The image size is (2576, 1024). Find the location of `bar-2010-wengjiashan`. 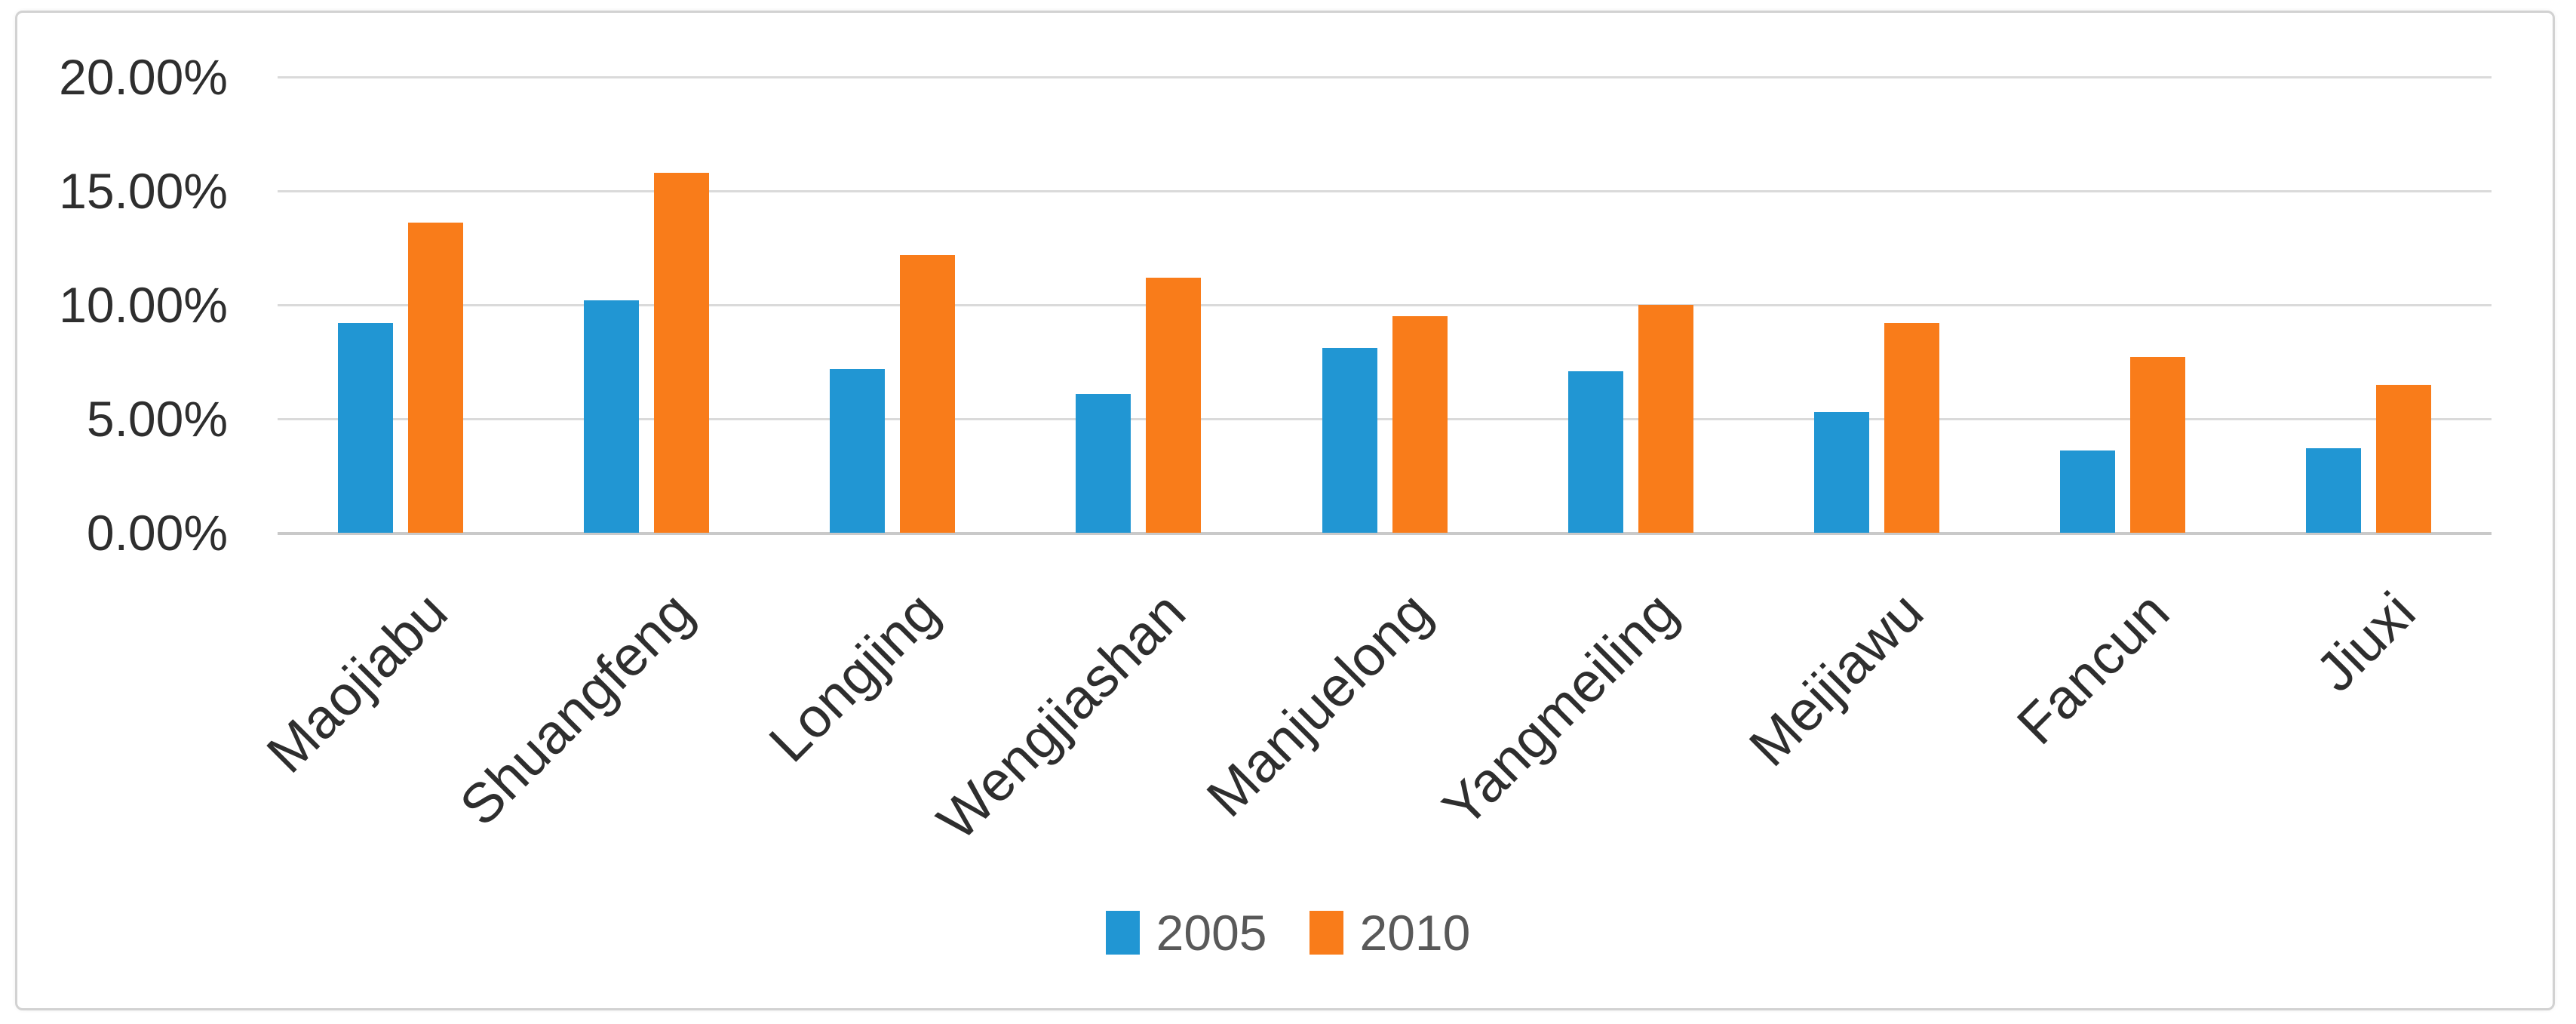

bar-2010-wengjiashan is located at coordinates (1174, 405).